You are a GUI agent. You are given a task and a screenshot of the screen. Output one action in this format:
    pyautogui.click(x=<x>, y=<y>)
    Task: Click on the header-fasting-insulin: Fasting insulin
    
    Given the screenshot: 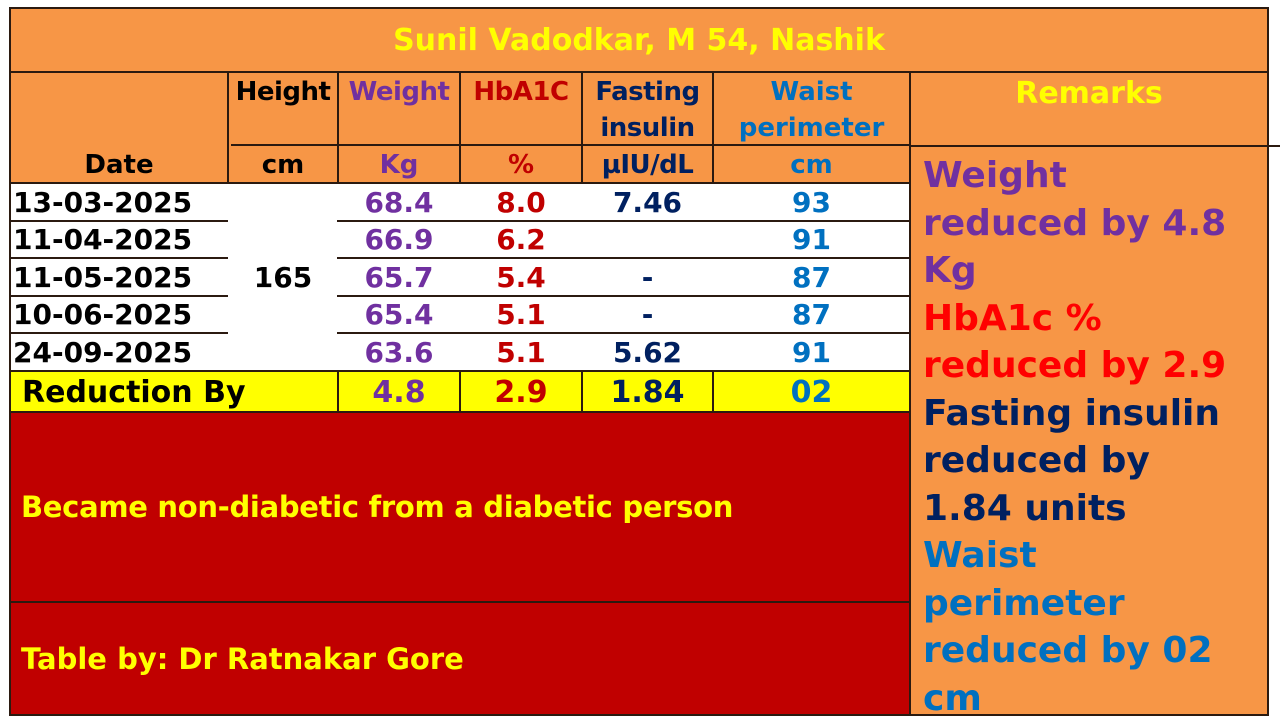 What is the action you would take?
    pyautogui.click(x=647, y=110)
    